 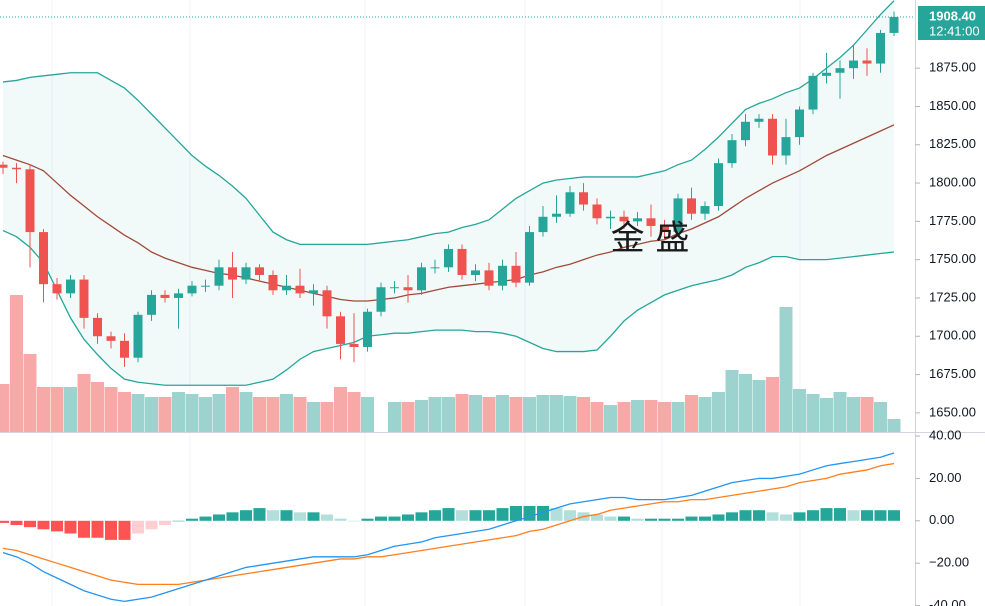 I want to click on y-tick-label: 1750.00, so click(x=952, y=258).